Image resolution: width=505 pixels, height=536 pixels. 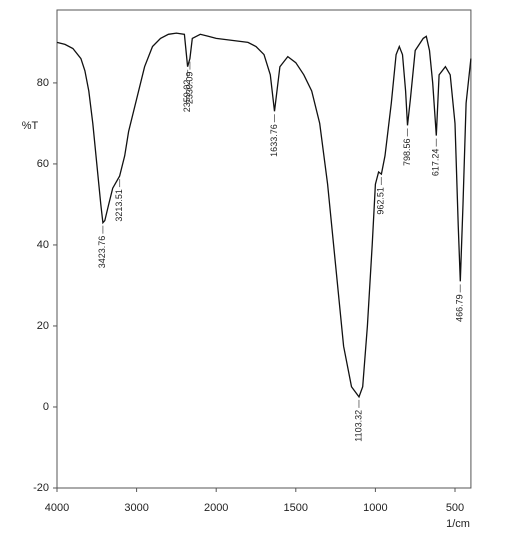 I want to click on x-tick-label: 4000, so click(x=57, y=508).